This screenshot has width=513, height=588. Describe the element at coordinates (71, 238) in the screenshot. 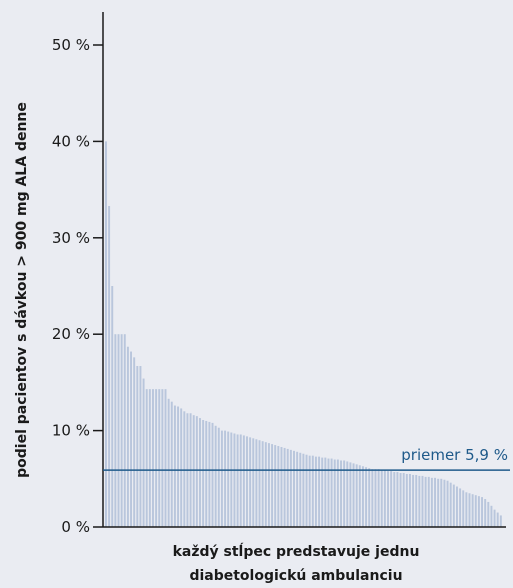

I see `y-tick-label: 30 %` at that location.